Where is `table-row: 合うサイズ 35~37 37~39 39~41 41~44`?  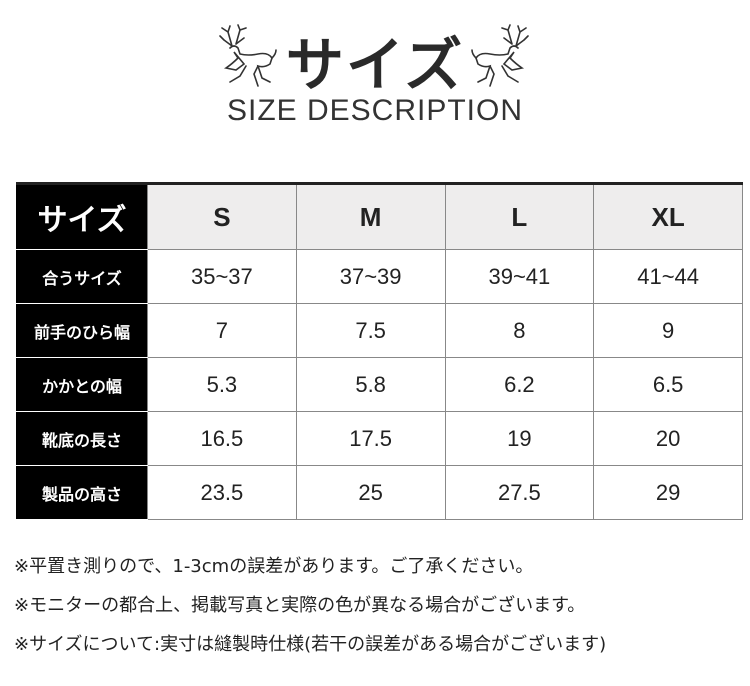 table-row: 合うサイズ 35~37 37~39 39~41 41~44 is located at coordinates (379, 276).